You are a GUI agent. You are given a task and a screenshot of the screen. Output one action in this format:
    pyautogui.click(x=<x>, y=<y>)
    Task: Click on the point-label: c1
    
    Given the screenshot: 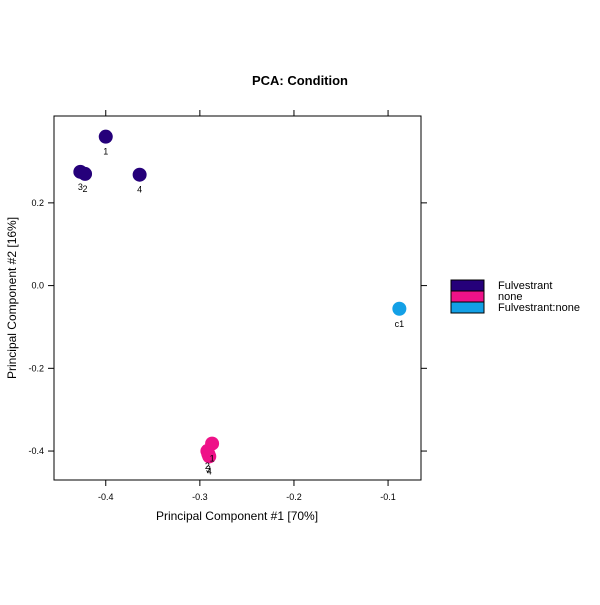 What is the action you would take?
    pyautogui.click(x=400, y=324)
    